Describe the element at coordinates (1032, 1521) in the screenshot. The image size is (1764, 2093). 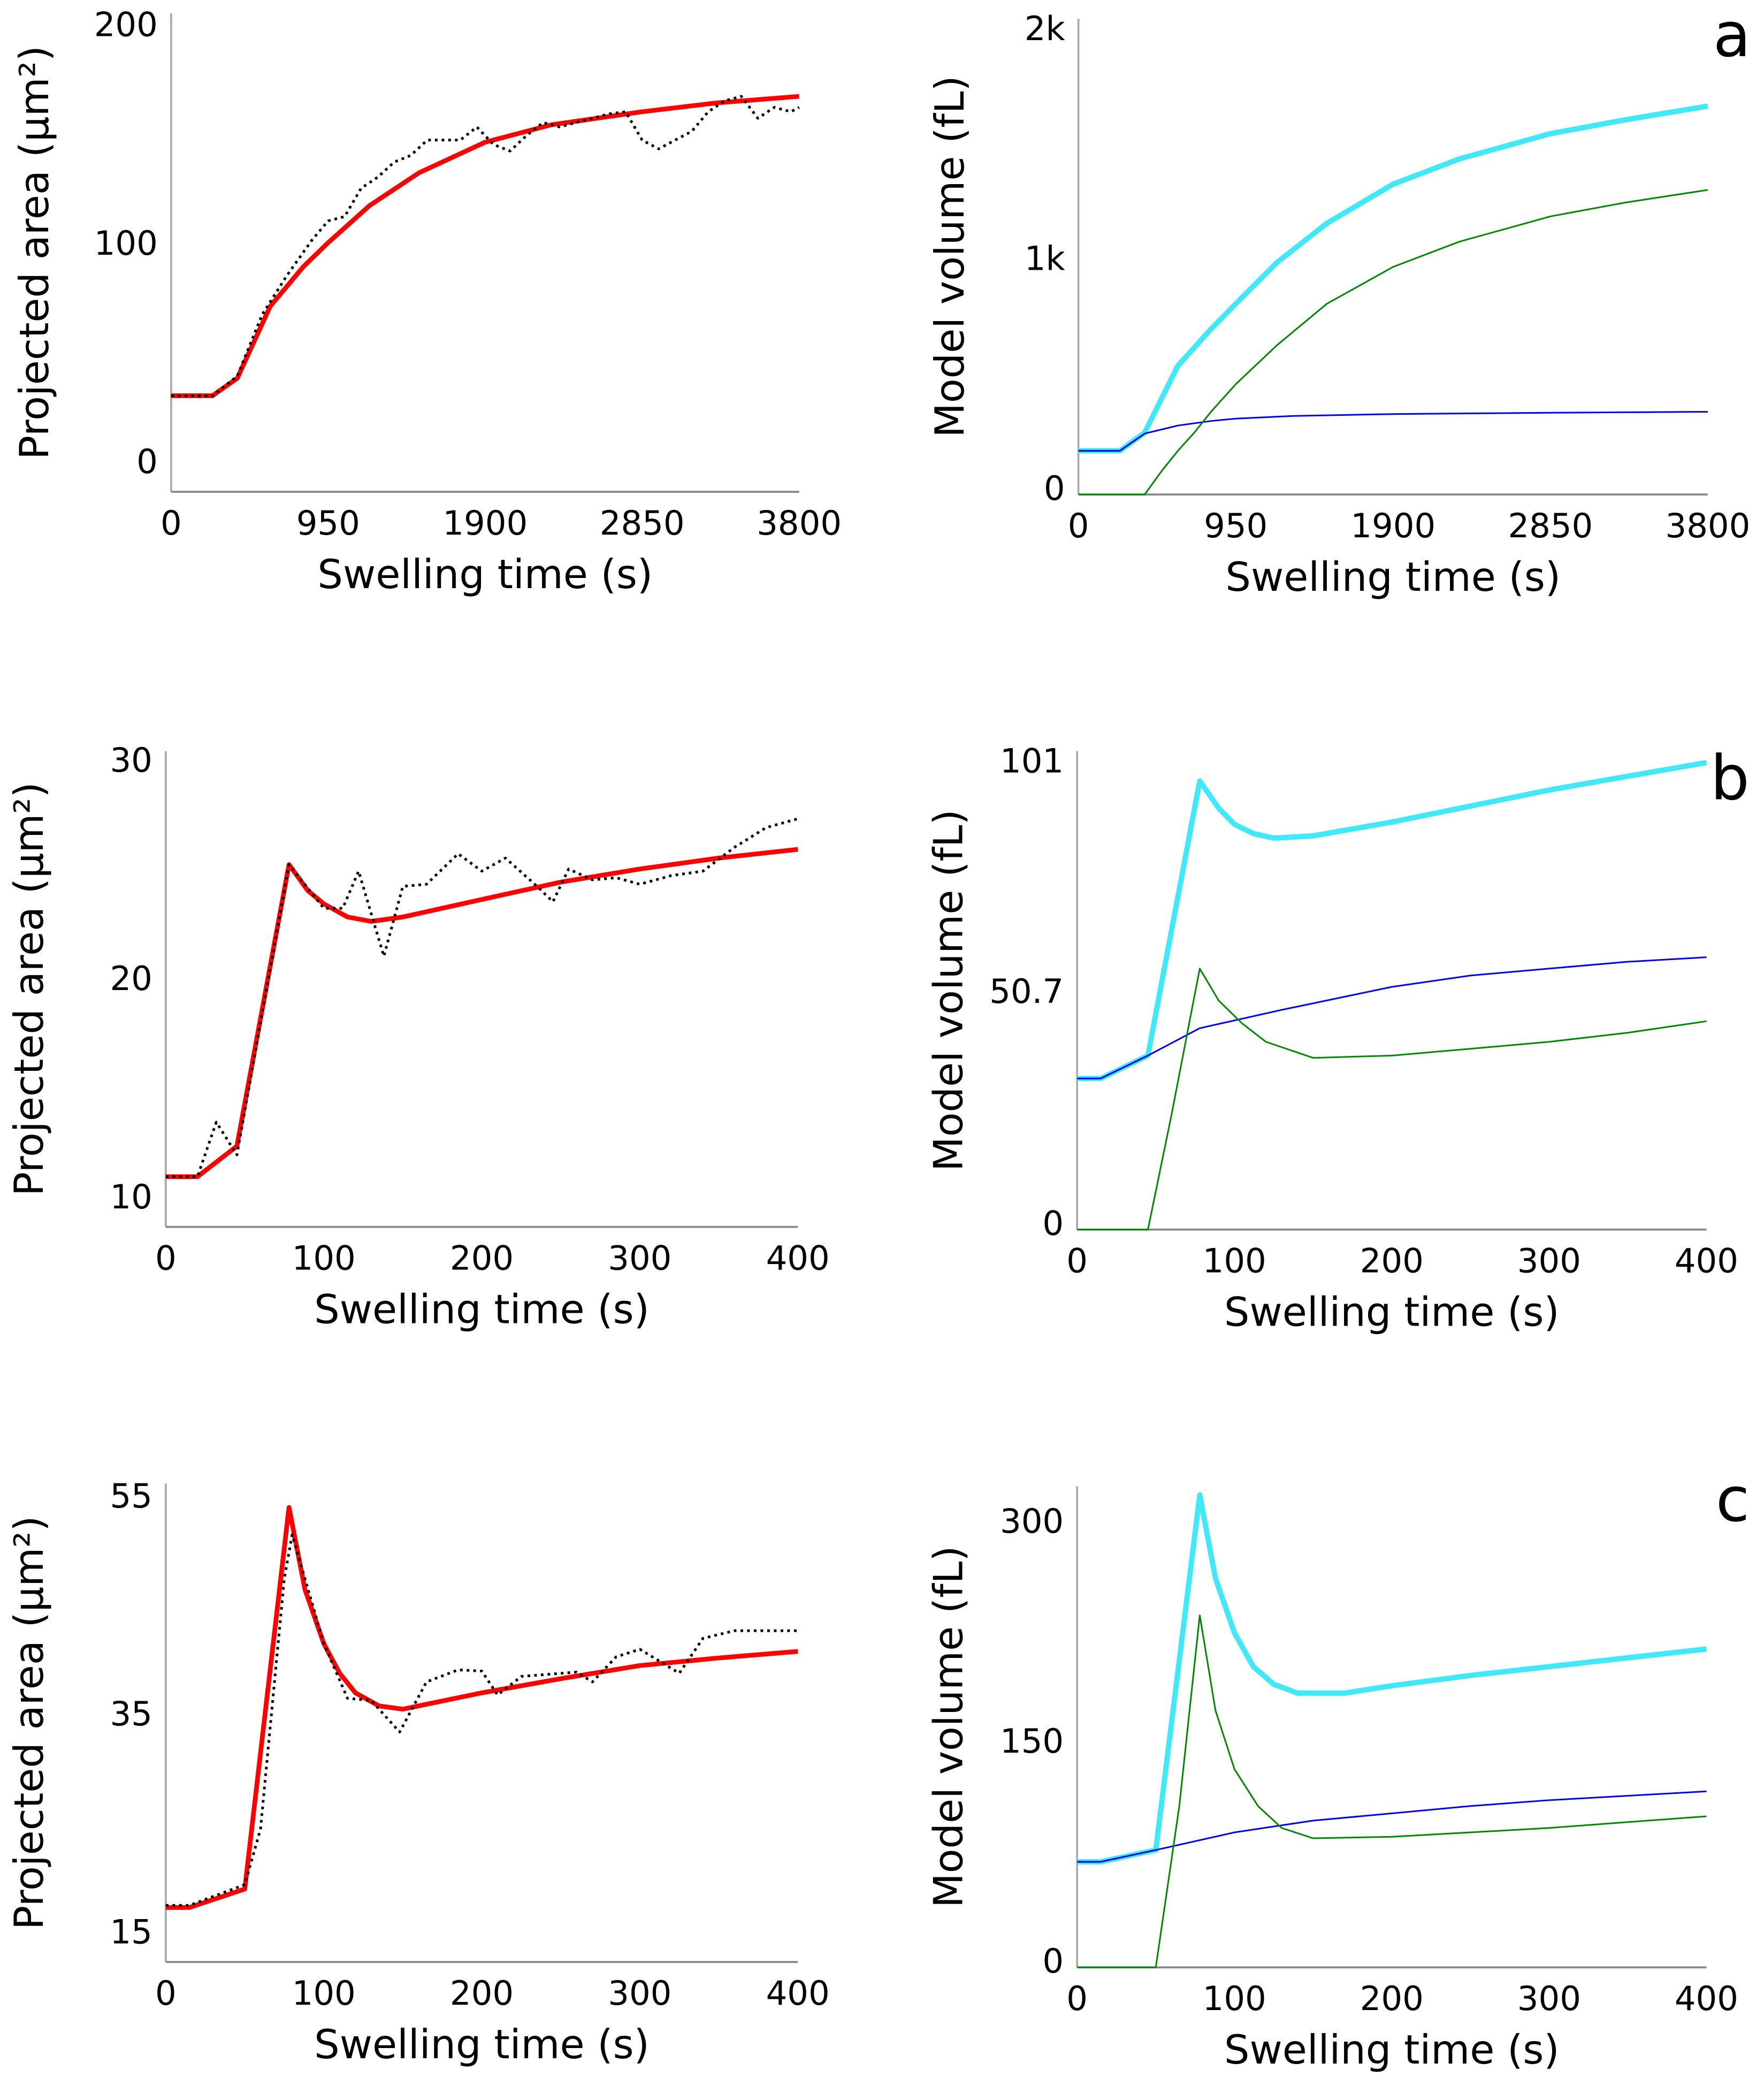
I see `y-tick-label: 300` at that location.